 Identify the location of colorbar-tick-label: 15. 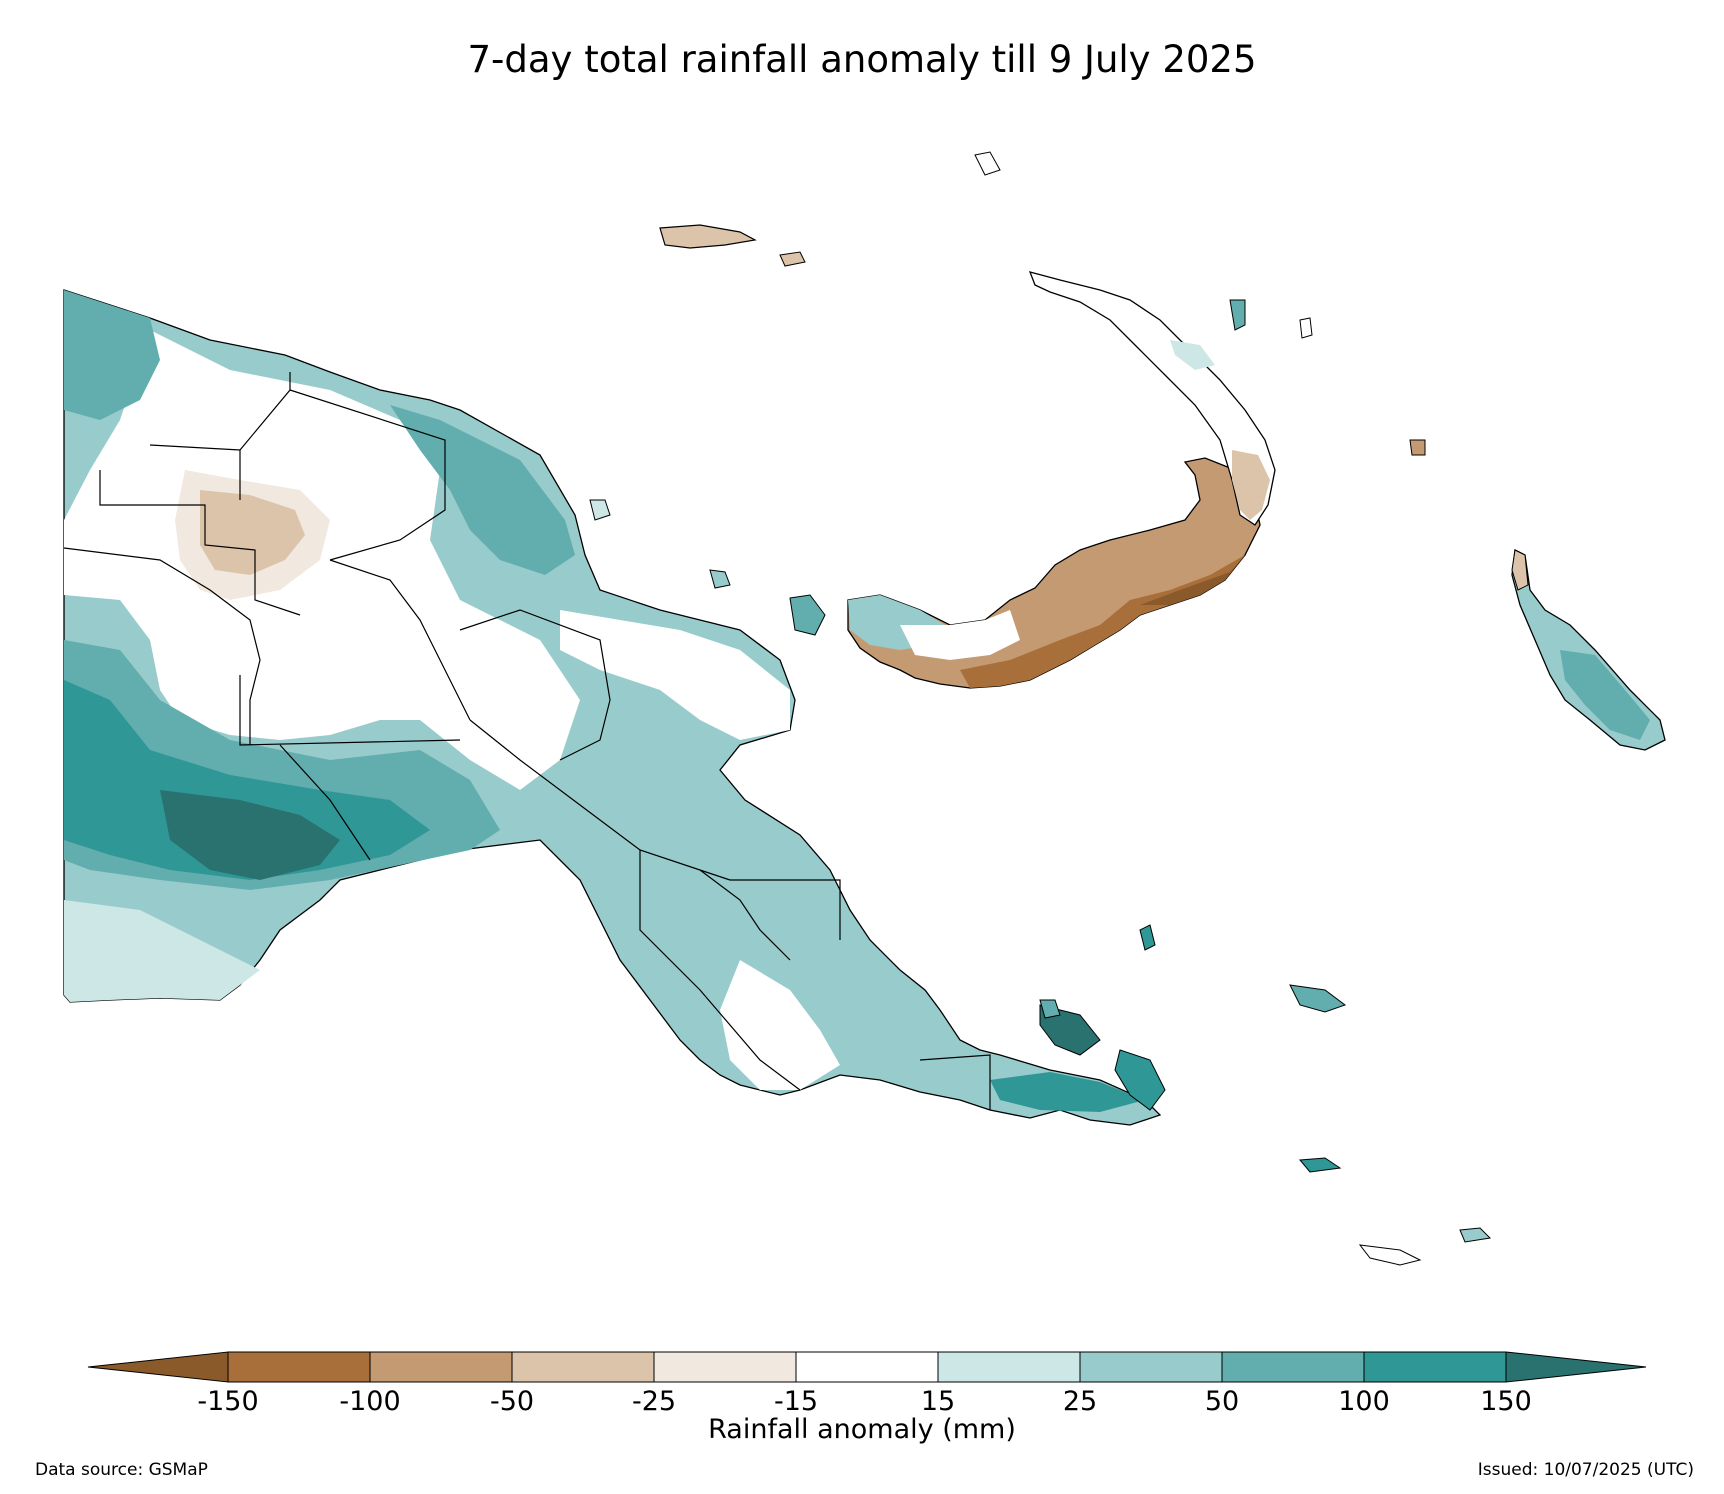
(938, 1401).